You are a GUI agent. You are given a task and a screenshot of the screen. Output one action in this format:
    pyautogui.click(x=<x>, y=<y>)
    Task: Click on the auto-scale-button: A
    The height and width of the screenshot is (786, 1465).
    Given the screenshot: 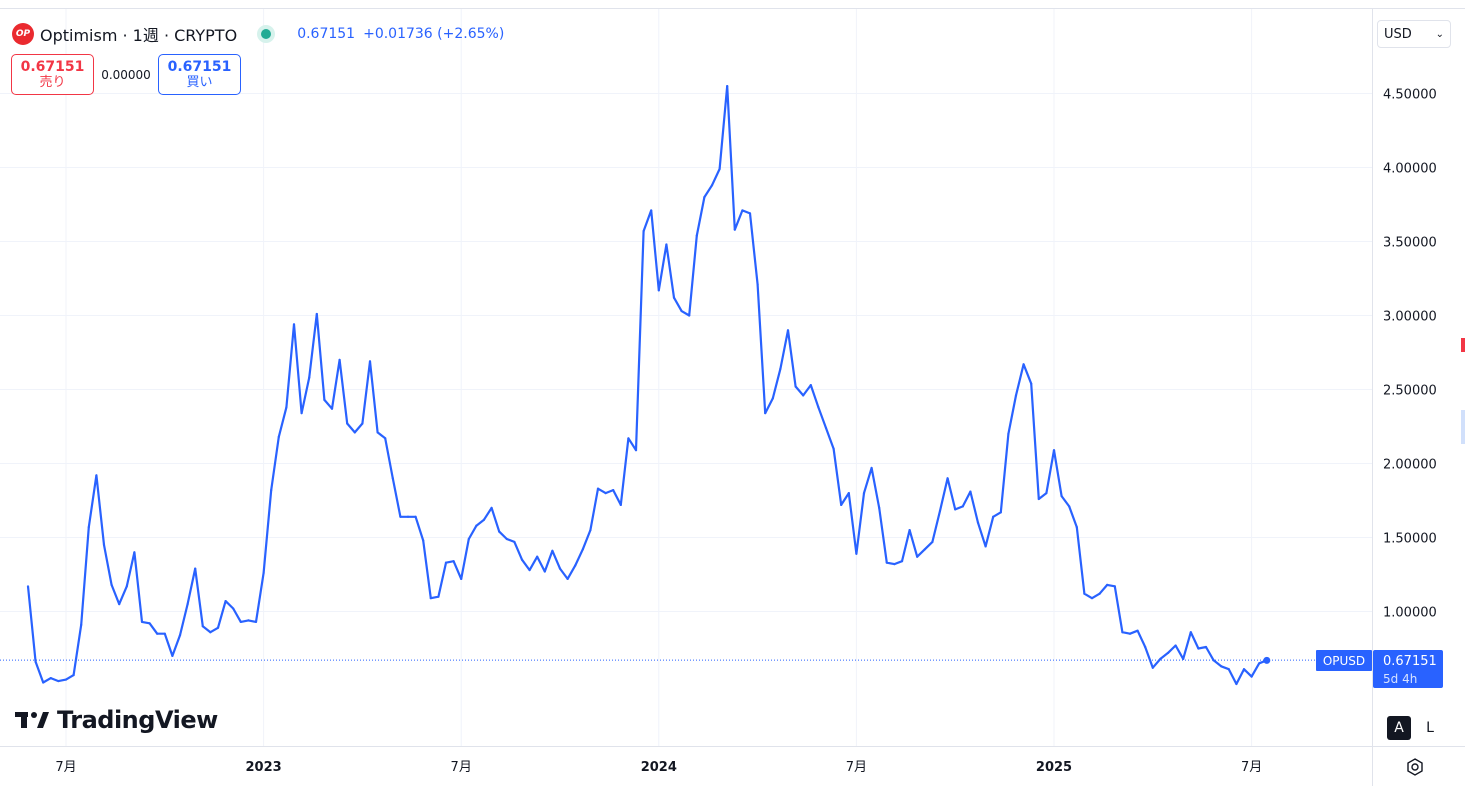 What is the action you would take?
    pyautogui.click(x=1399, y=728)
    